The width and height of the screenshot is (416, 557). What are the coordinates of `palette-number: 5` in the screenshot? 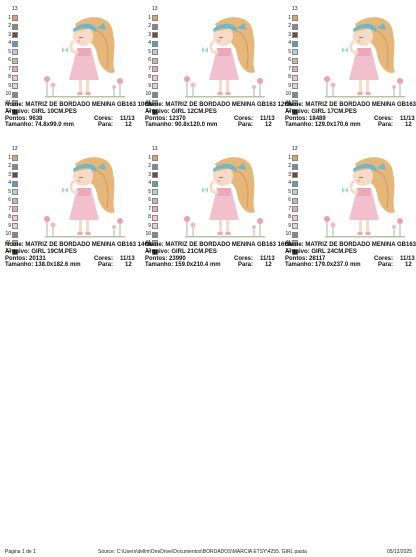 It's located at (149, 51).